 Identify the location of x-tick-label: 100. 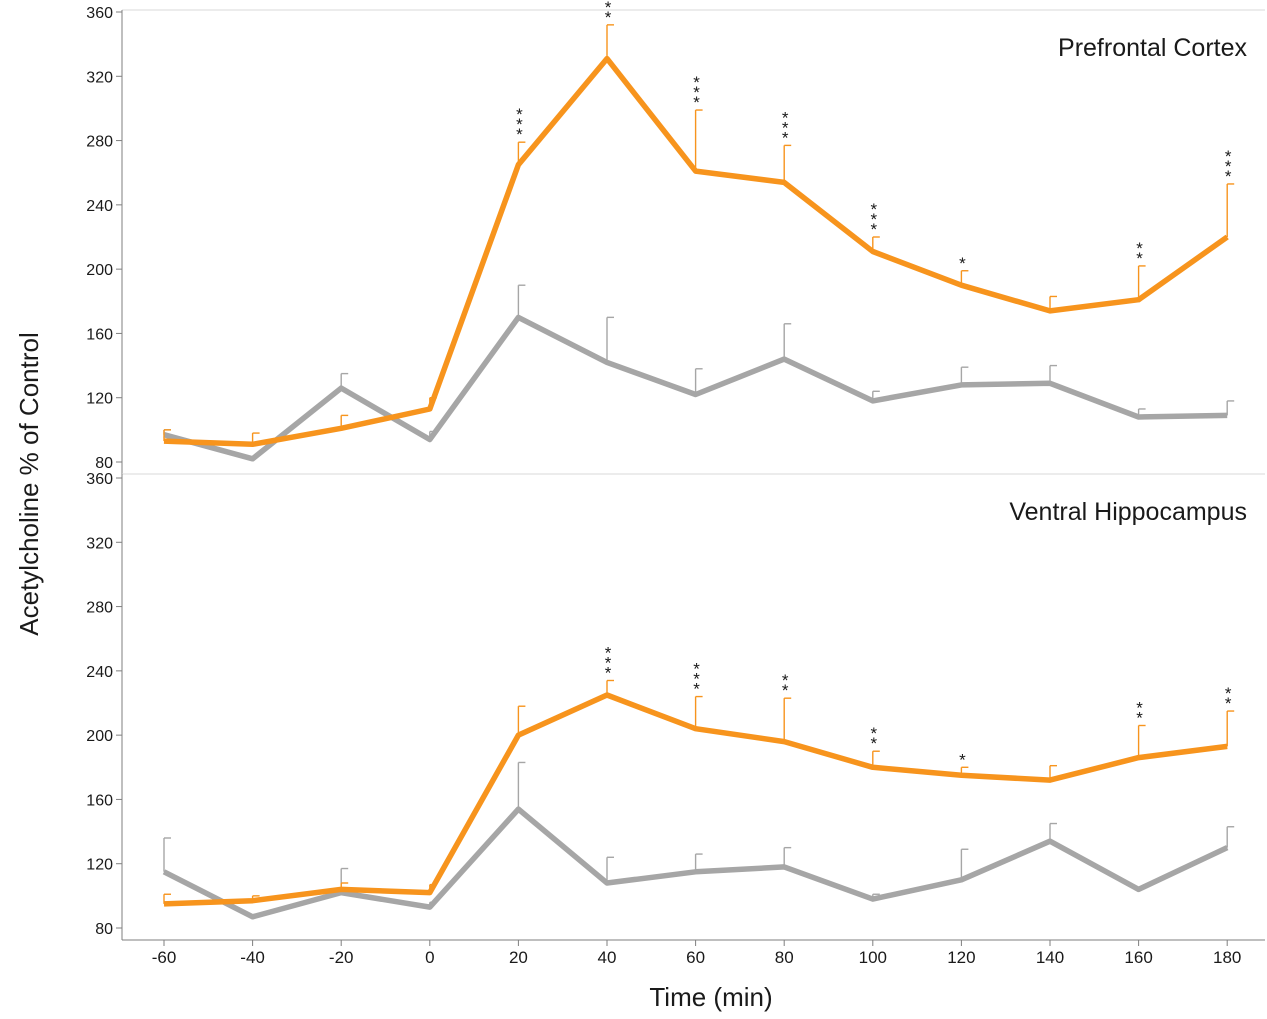
(873, 957).